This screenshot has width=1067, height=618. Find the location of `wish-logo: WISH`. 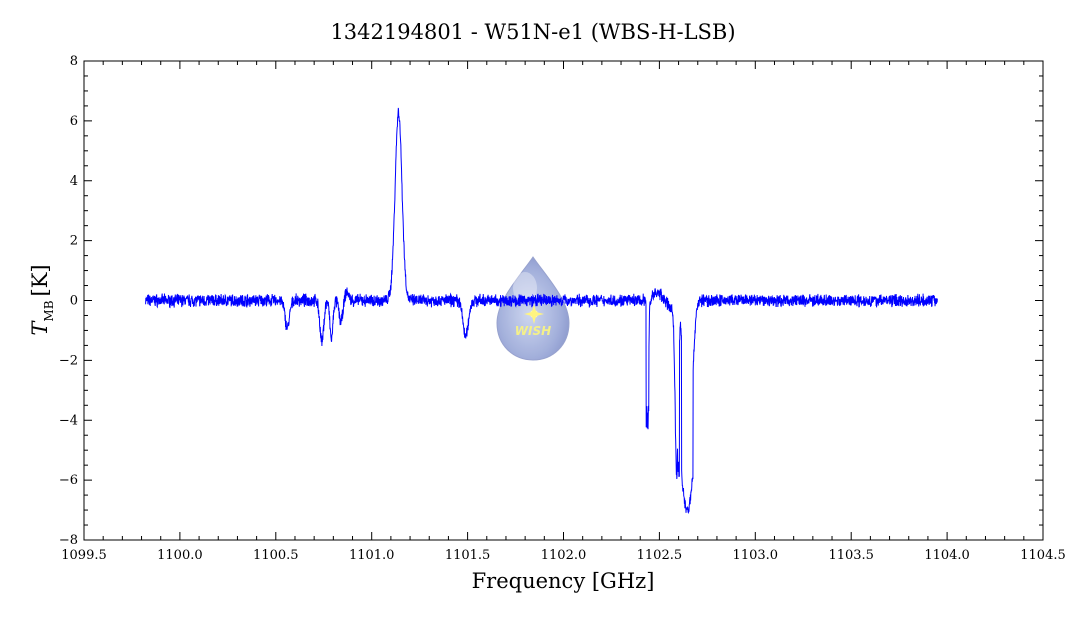

wish-logo: WISH is located at coordinates (533, 308).